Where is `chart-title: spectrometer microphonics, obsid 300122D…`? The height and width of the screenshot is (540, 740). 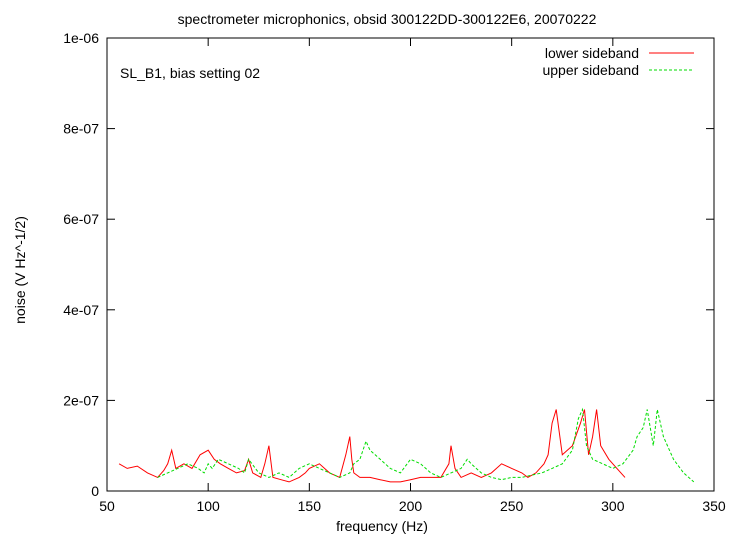 chart-title: spectrometer microphonics, obsid 300122D… is located at coordinates (387, 19).